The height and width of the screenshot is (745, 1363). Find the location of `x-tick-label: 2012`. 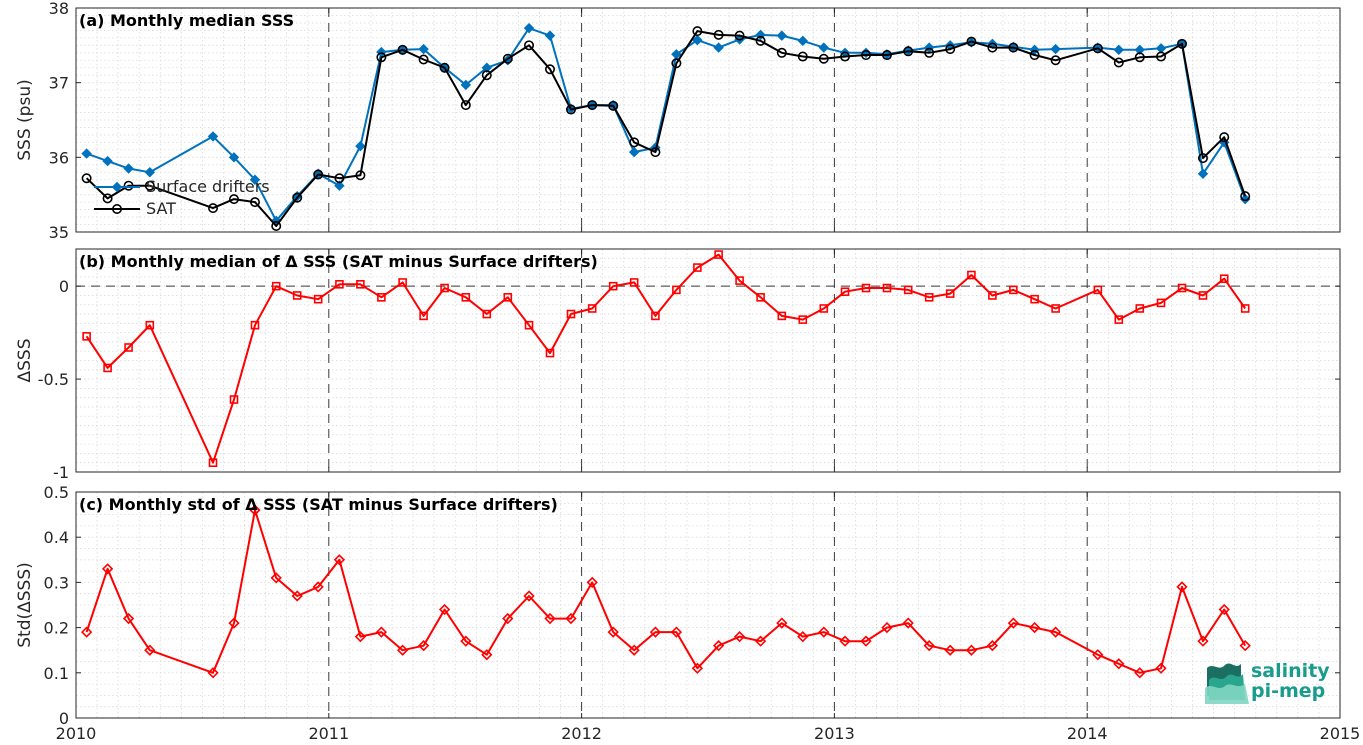

x-tick-label: 2012 is located at coordinates (581, 733).